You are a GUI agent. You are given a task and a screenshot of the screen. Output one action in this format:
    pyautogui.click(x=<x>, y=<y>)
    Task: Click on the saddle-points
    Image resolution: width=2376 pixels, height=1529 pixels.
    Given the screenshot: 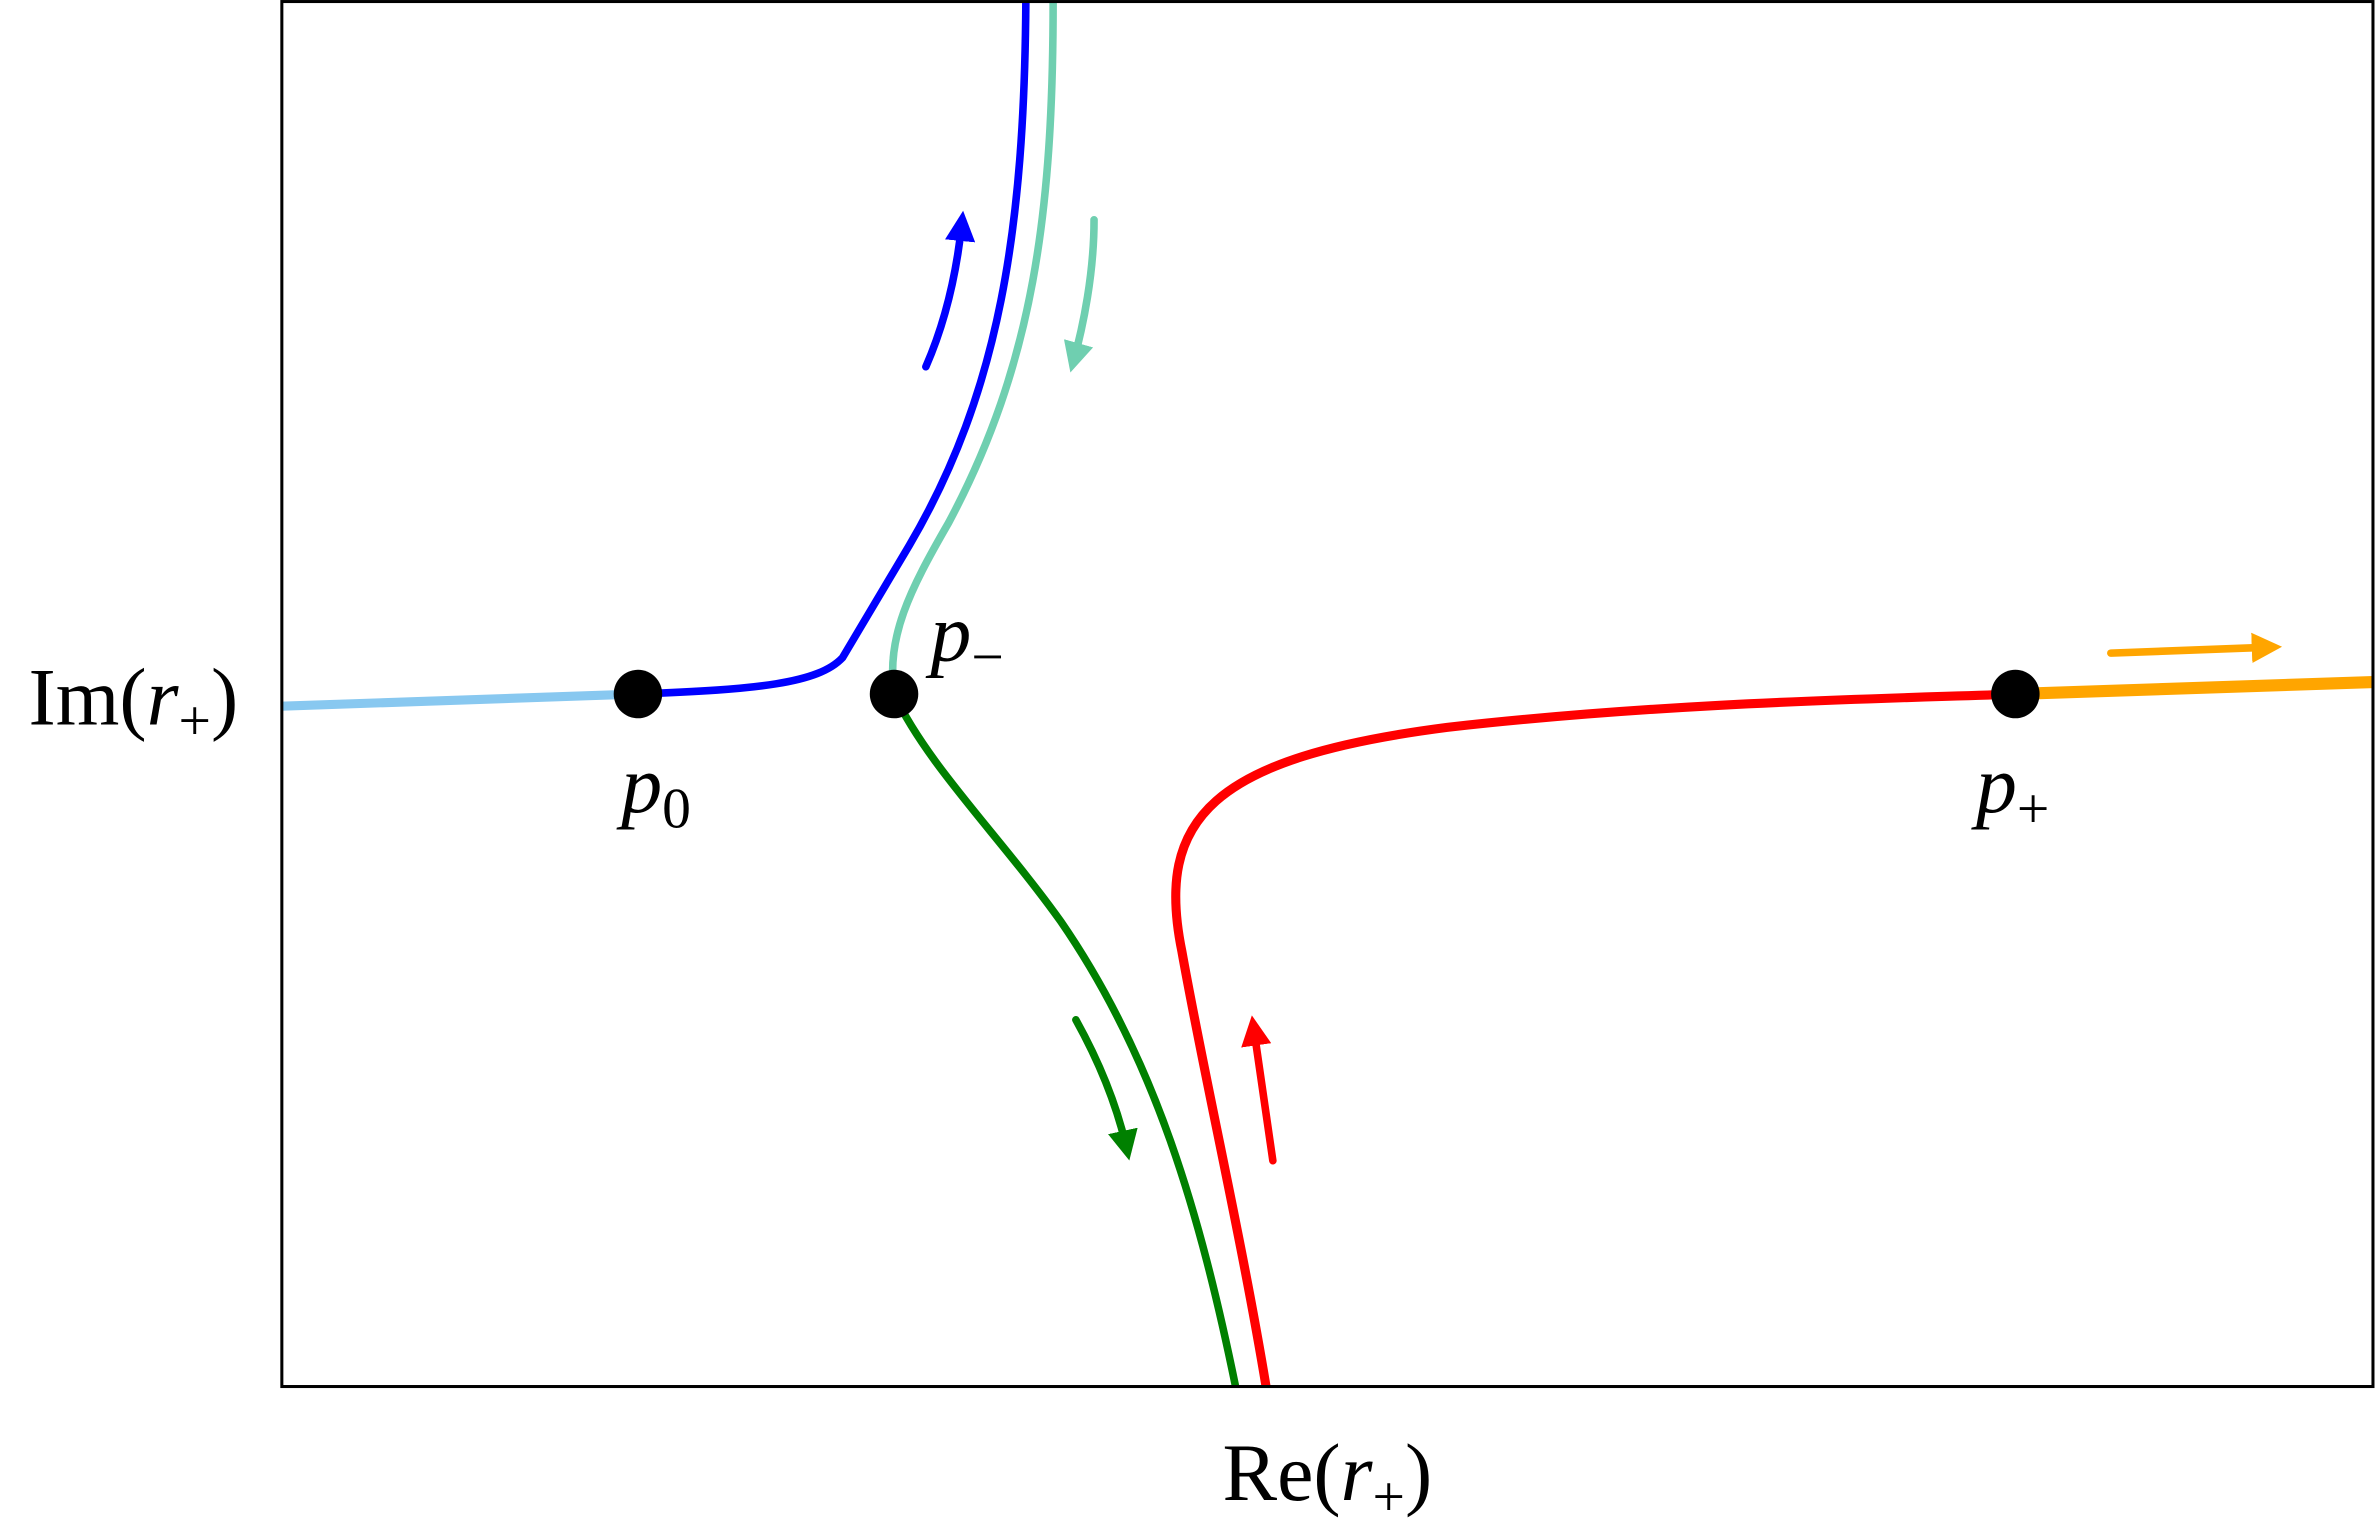 What is the action you would take?
    pyautogui.click(x=1326, y=694)
    